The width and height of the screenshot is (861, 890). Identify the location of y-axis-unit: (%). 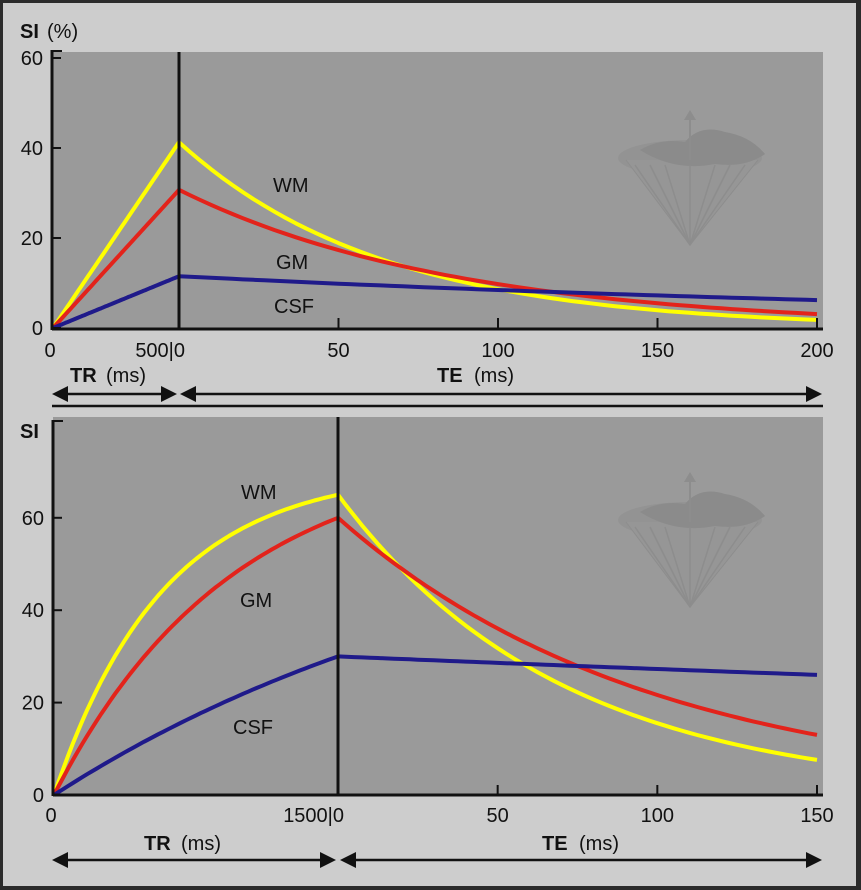
(62, 32).